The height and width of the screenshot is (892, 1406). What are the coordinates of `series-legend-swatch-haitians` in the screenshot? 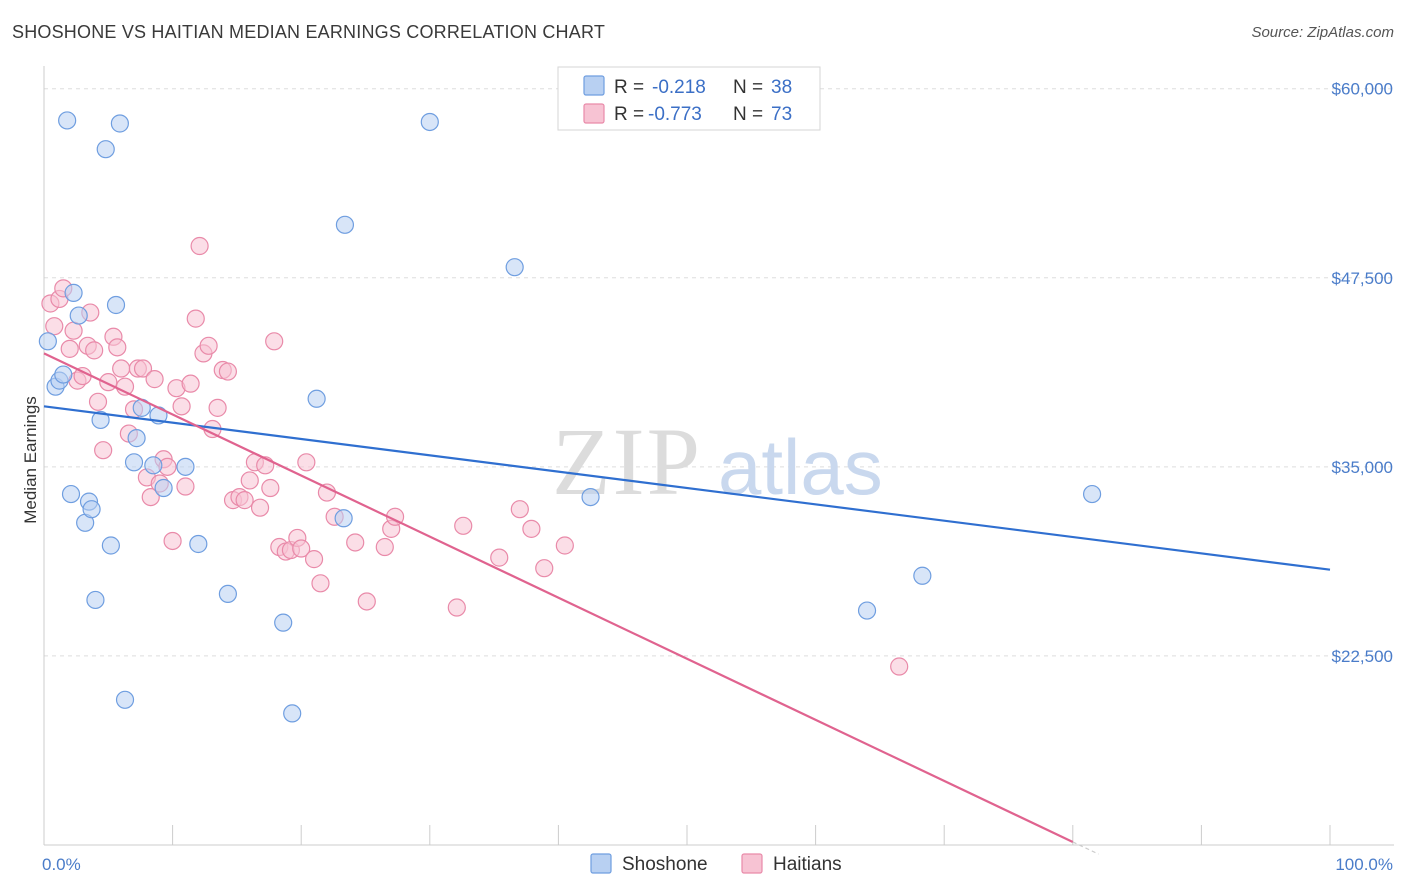 It's located at (752, 863).